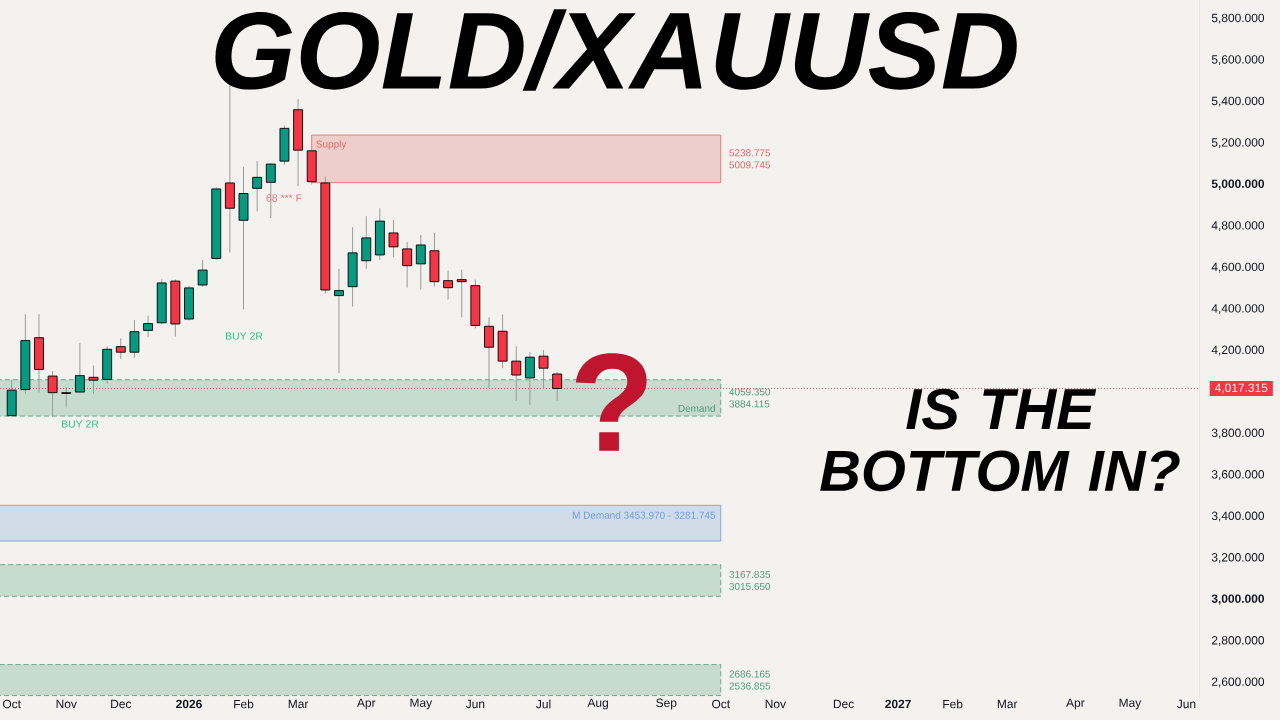  What do you see at coordinates (331, 145) in the screenshot?
I see `band-label: Supply` at bounding box center [331, 145].